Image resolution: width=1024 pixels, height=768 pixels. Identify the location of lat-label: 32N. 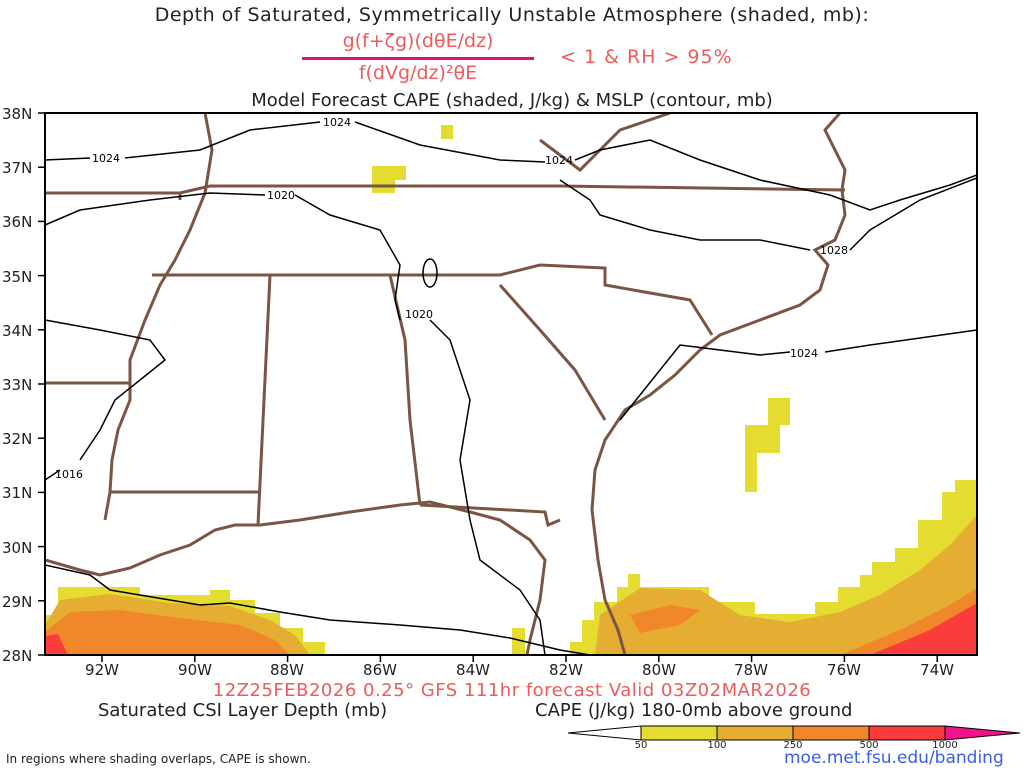
(17, 439).